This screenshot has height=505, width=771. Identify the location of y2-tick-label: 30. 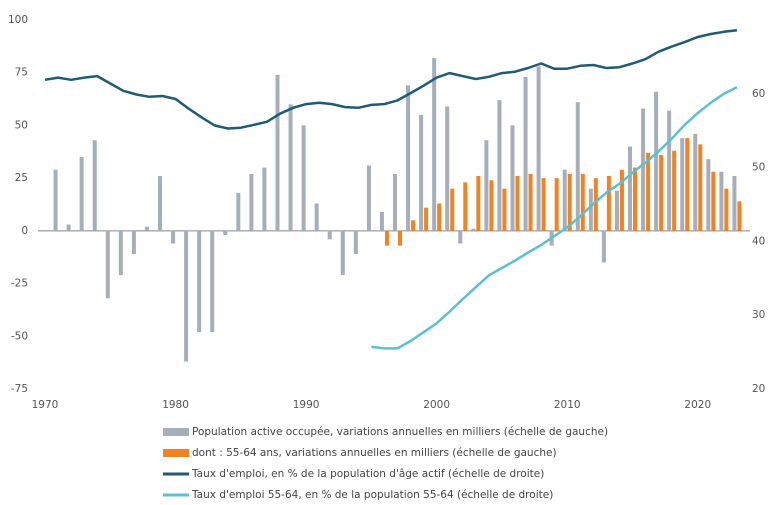
(758, 315).